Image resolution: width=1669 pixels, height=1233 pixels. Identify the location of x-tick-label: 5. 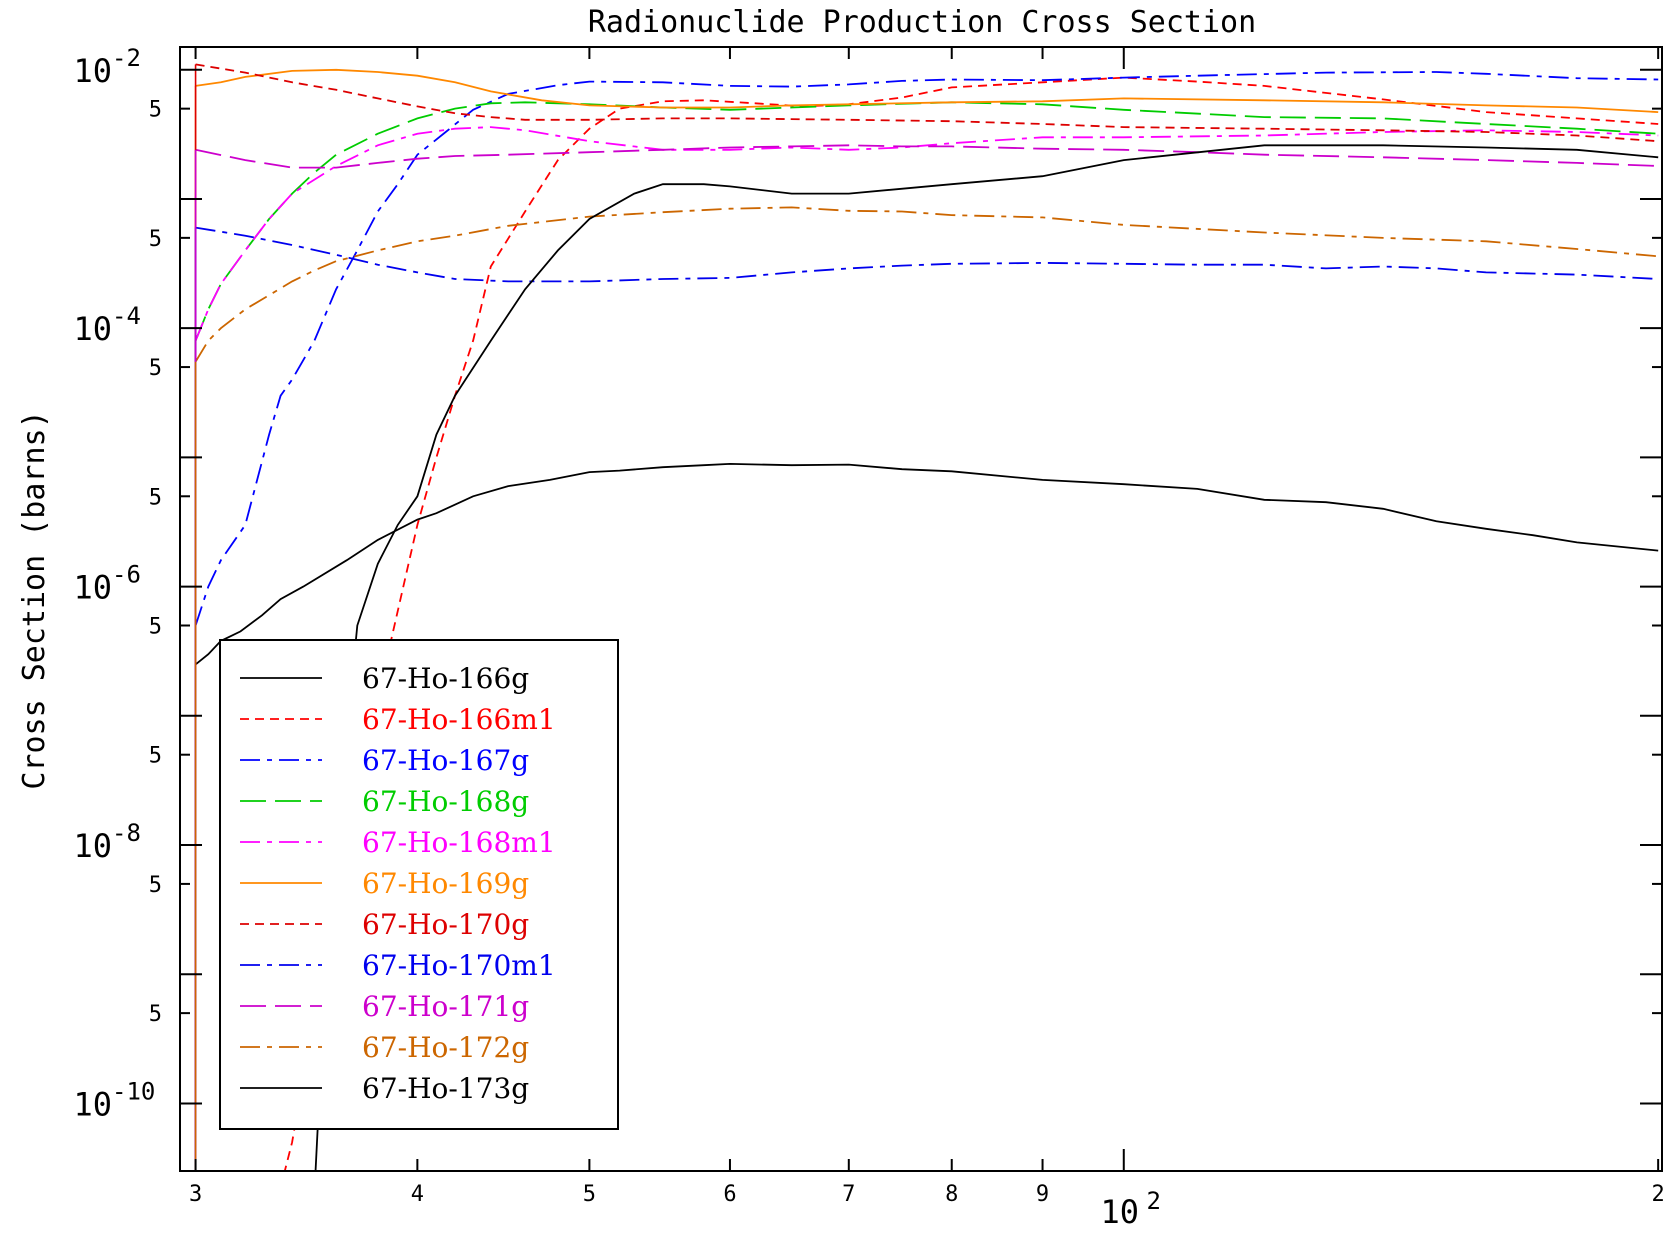
(589, 1194).